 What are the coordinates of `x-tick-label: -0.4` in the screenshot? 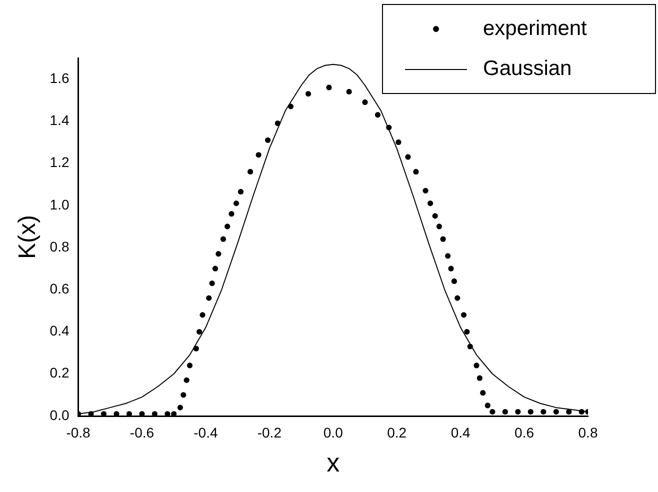 It's located at (206, 432).